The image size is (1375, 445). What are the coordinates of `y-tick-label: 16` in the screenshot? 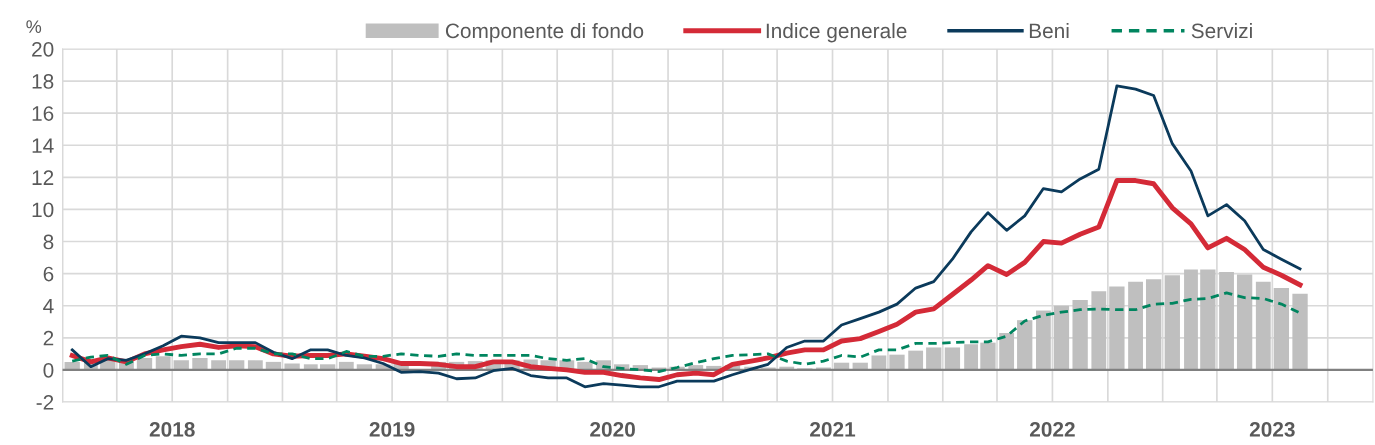 It's located at (43, 113).